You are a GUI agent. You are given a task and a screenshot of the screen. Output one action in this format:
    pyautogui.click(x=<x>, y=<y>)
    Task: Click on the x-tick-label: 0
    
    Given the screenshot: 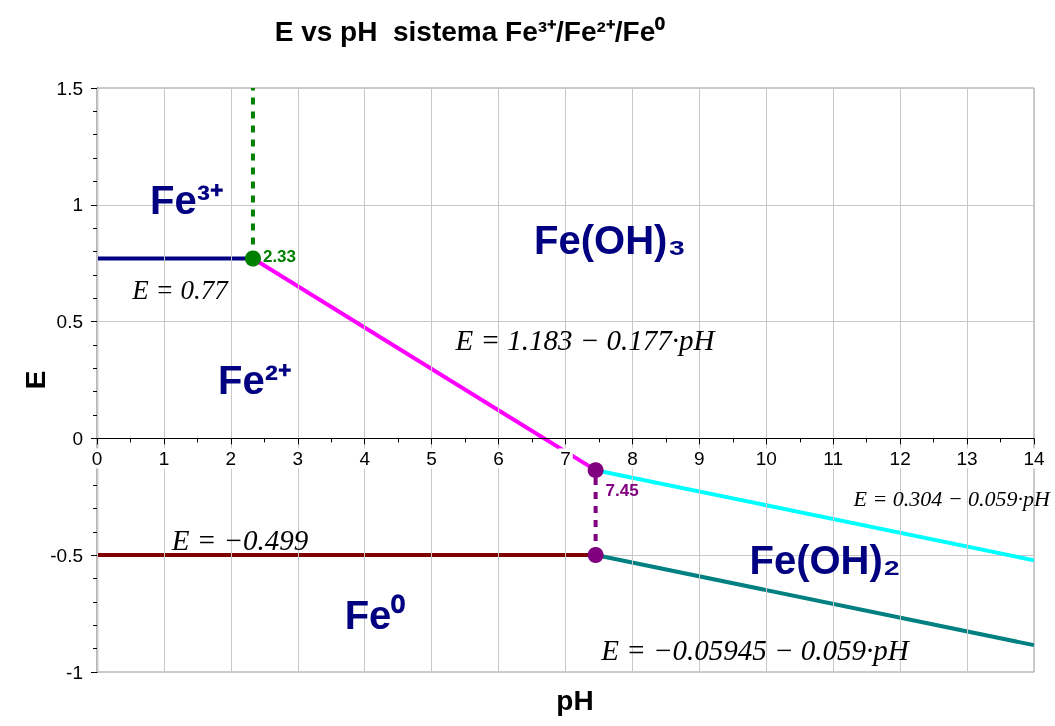 What is the action you would take?
    pyautogui.click(x=97, y=459)
    